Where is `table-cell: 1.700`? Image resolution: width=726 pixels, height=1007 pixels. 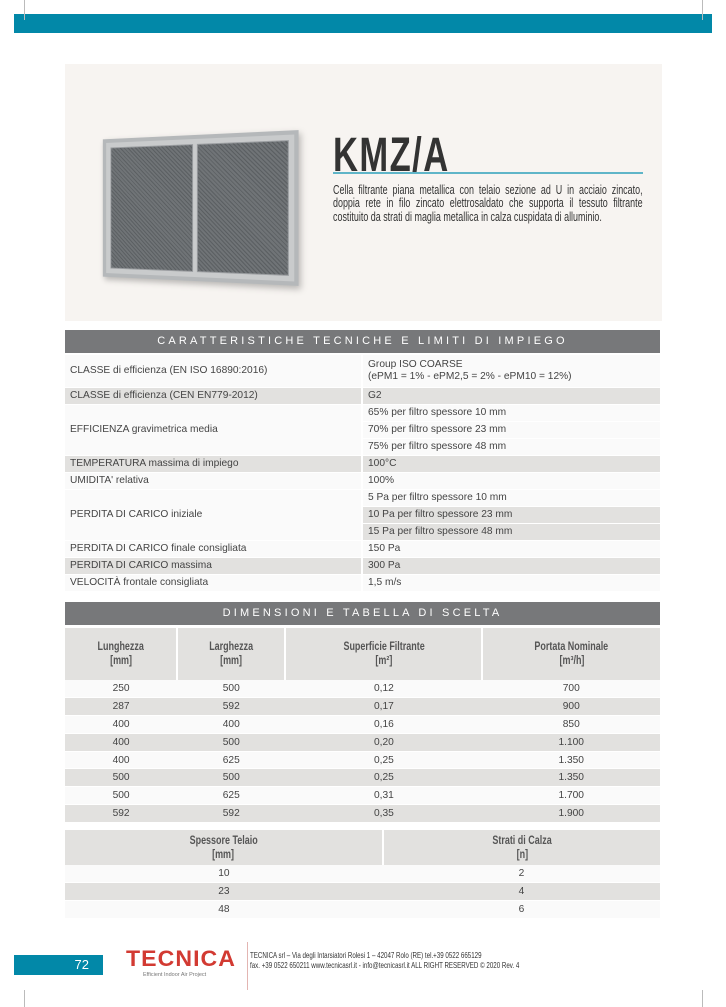 table-cell: 1.700 is located at coordinates (571, 796).